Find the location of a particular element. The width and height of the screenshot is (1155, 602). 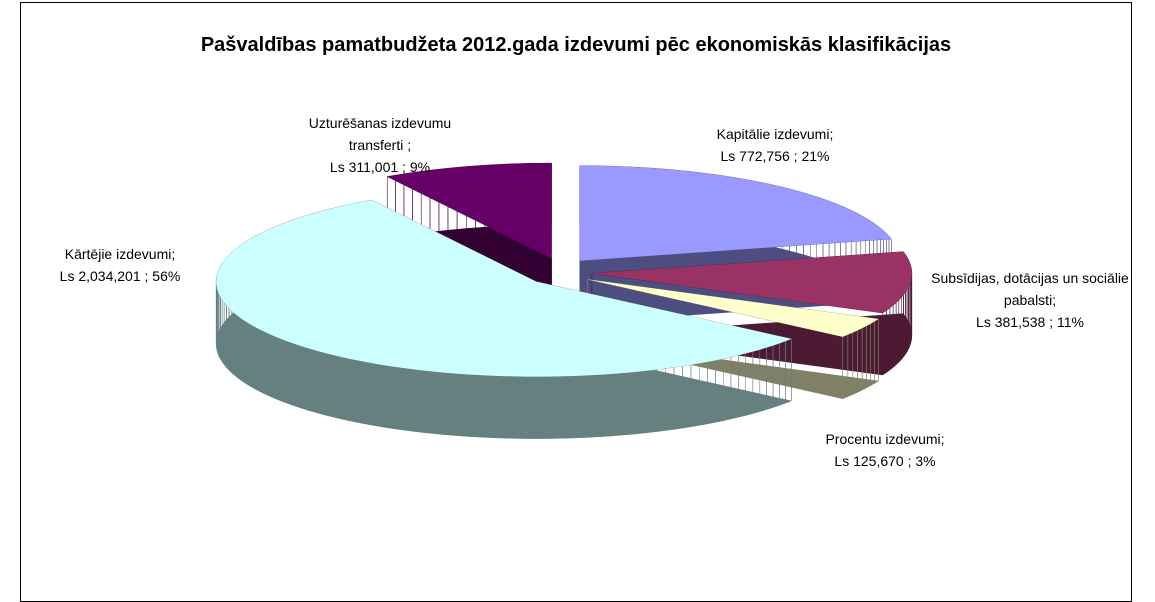

data-label: Procentu izdevumi; Ls 125,670 ; 3% is located at coordinates (885, 450).